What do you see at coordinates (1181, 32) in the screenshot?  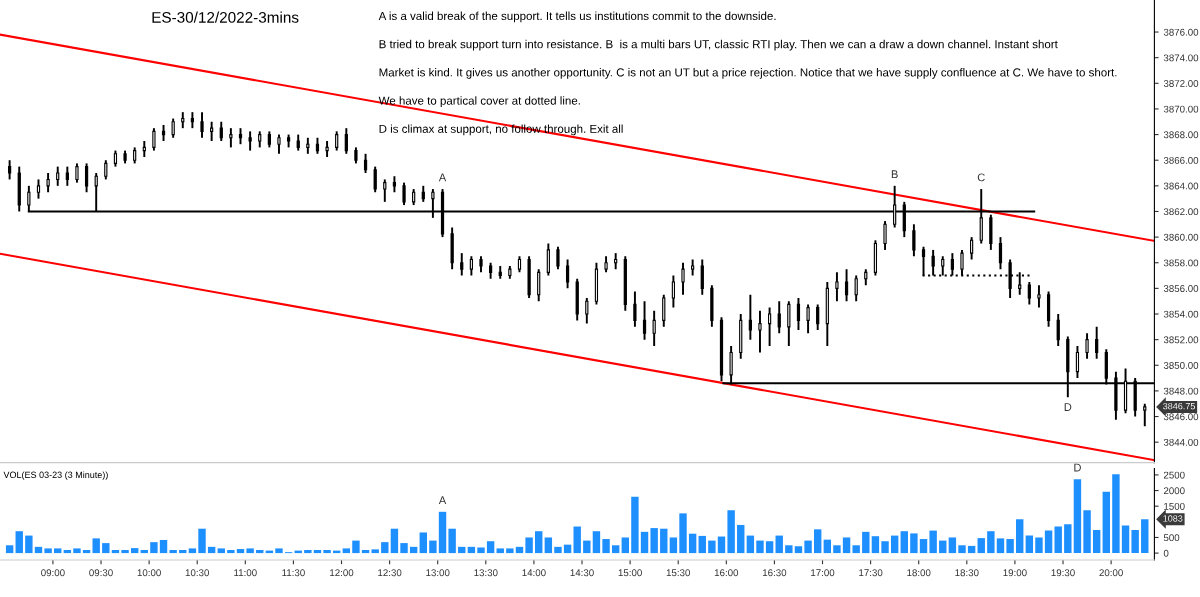 I see `y-tick-label: 3876.00` at bounding box center [1181, 32].